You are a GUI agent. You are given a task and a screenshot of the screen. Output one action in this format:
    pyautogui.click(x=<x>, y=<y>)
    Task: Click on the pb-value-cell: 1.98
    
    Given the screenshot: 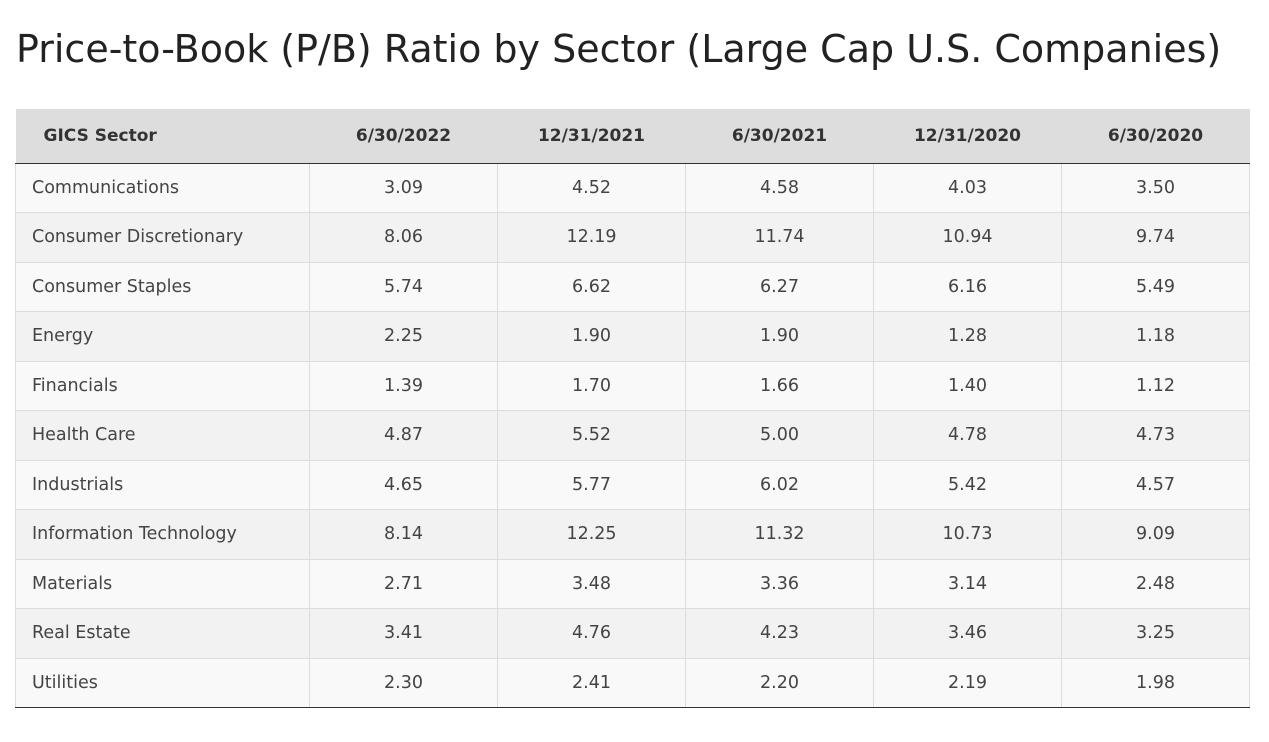 What is the action you would take?
    pyautogui.click(x=1155, y=682)
    